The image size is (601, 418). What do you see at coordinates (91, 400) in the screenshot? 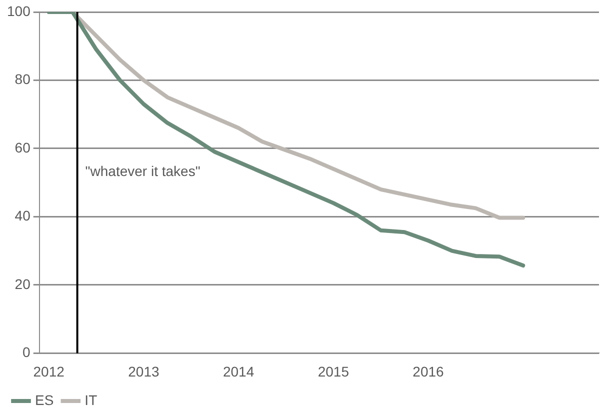
I see `legend-label: IT` at bounding box center [91, 400].